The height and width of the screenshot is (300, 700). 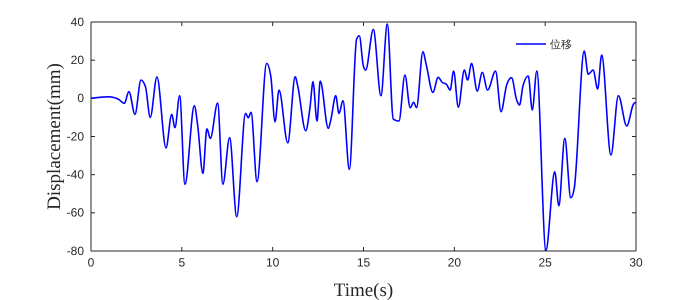 What do you see at coordinates (80, 98) in the screenshot?
I see `y-tick-label: 0` at bounding box center [80, 98].